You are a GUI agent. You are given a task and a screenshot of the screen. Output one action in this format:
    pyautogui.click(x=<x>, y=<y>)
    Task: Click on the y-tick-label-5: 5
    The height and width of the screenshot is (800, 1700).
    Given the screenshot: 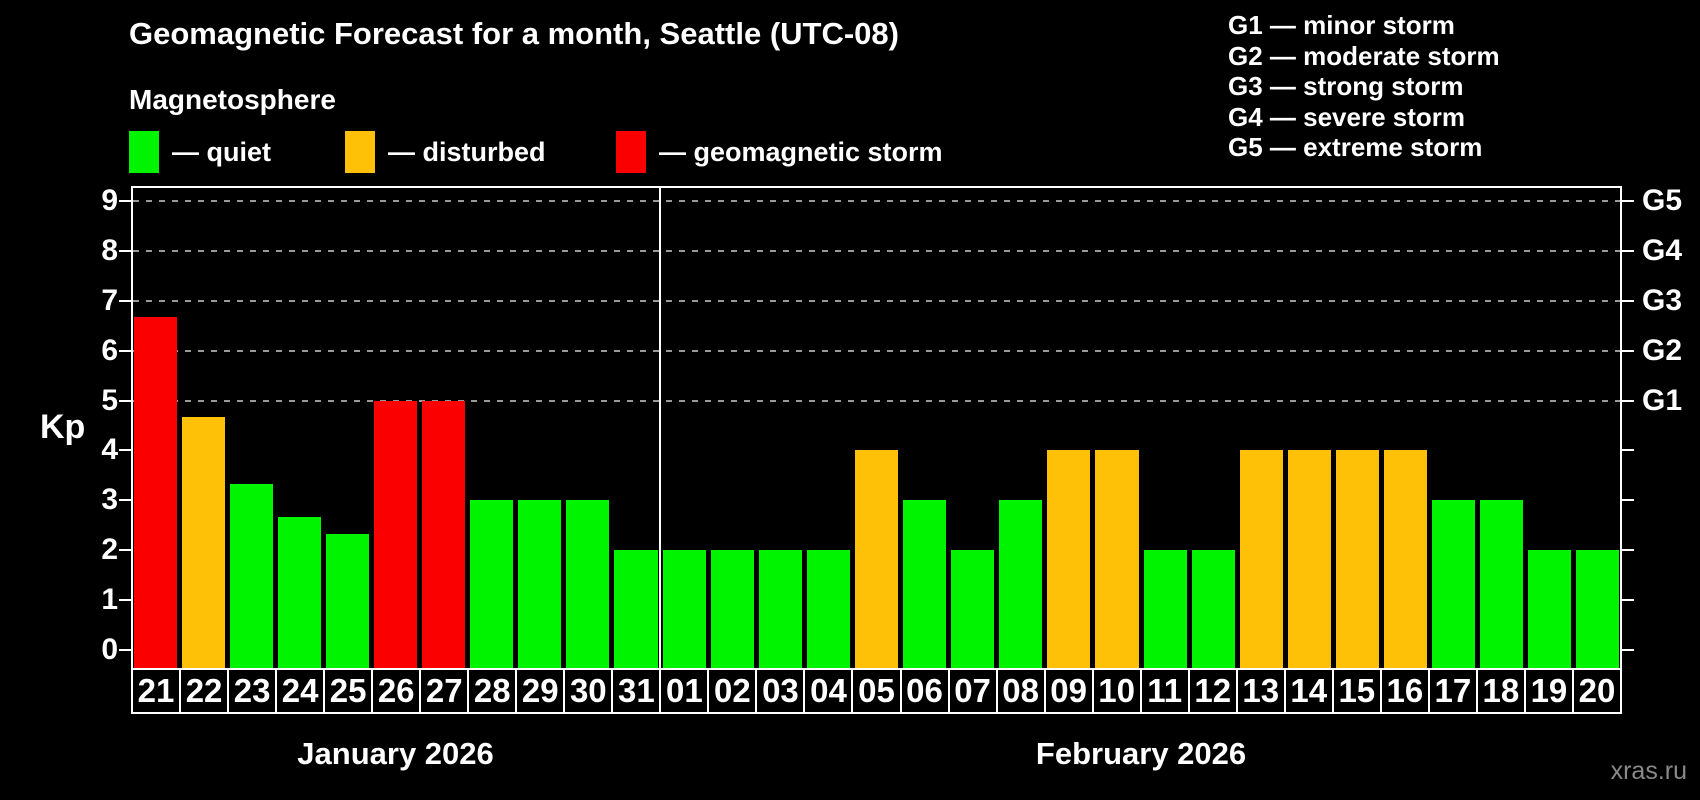 What is the action you would take?
    pyautogui.click(x=109, y=400)
    